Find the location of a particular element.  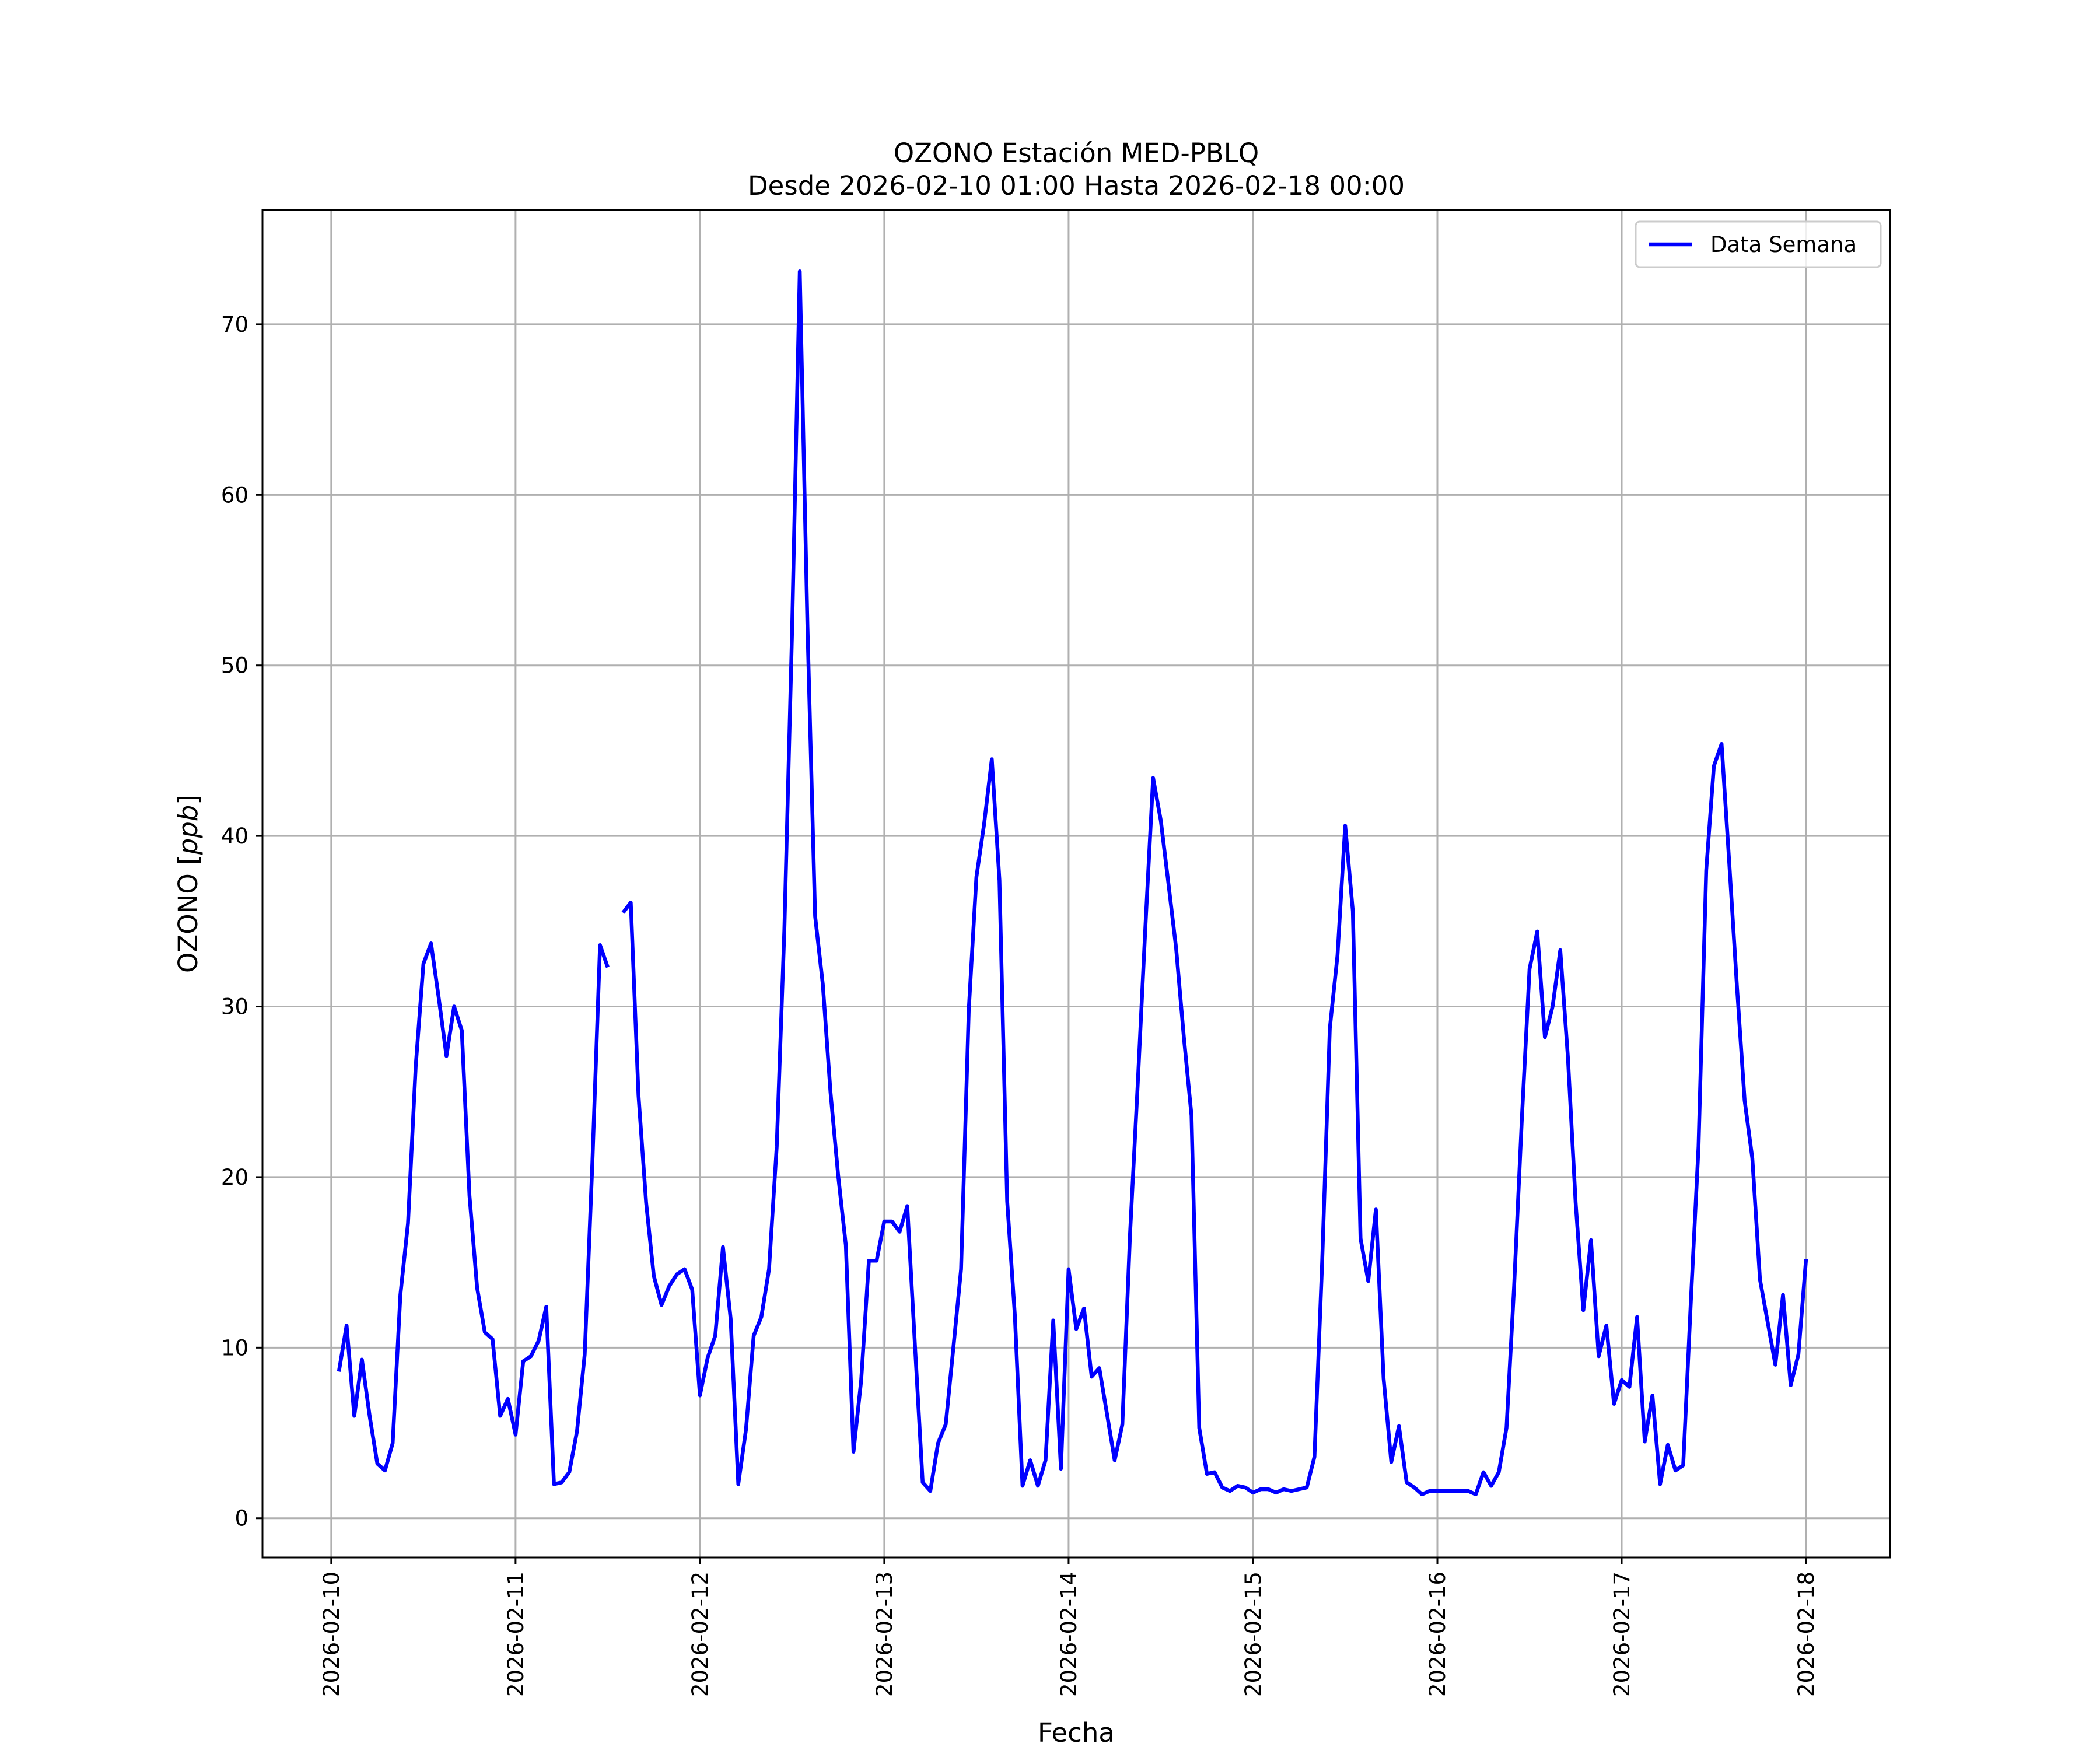

y-tick-label: 60 is located at coordinates (235, 495).